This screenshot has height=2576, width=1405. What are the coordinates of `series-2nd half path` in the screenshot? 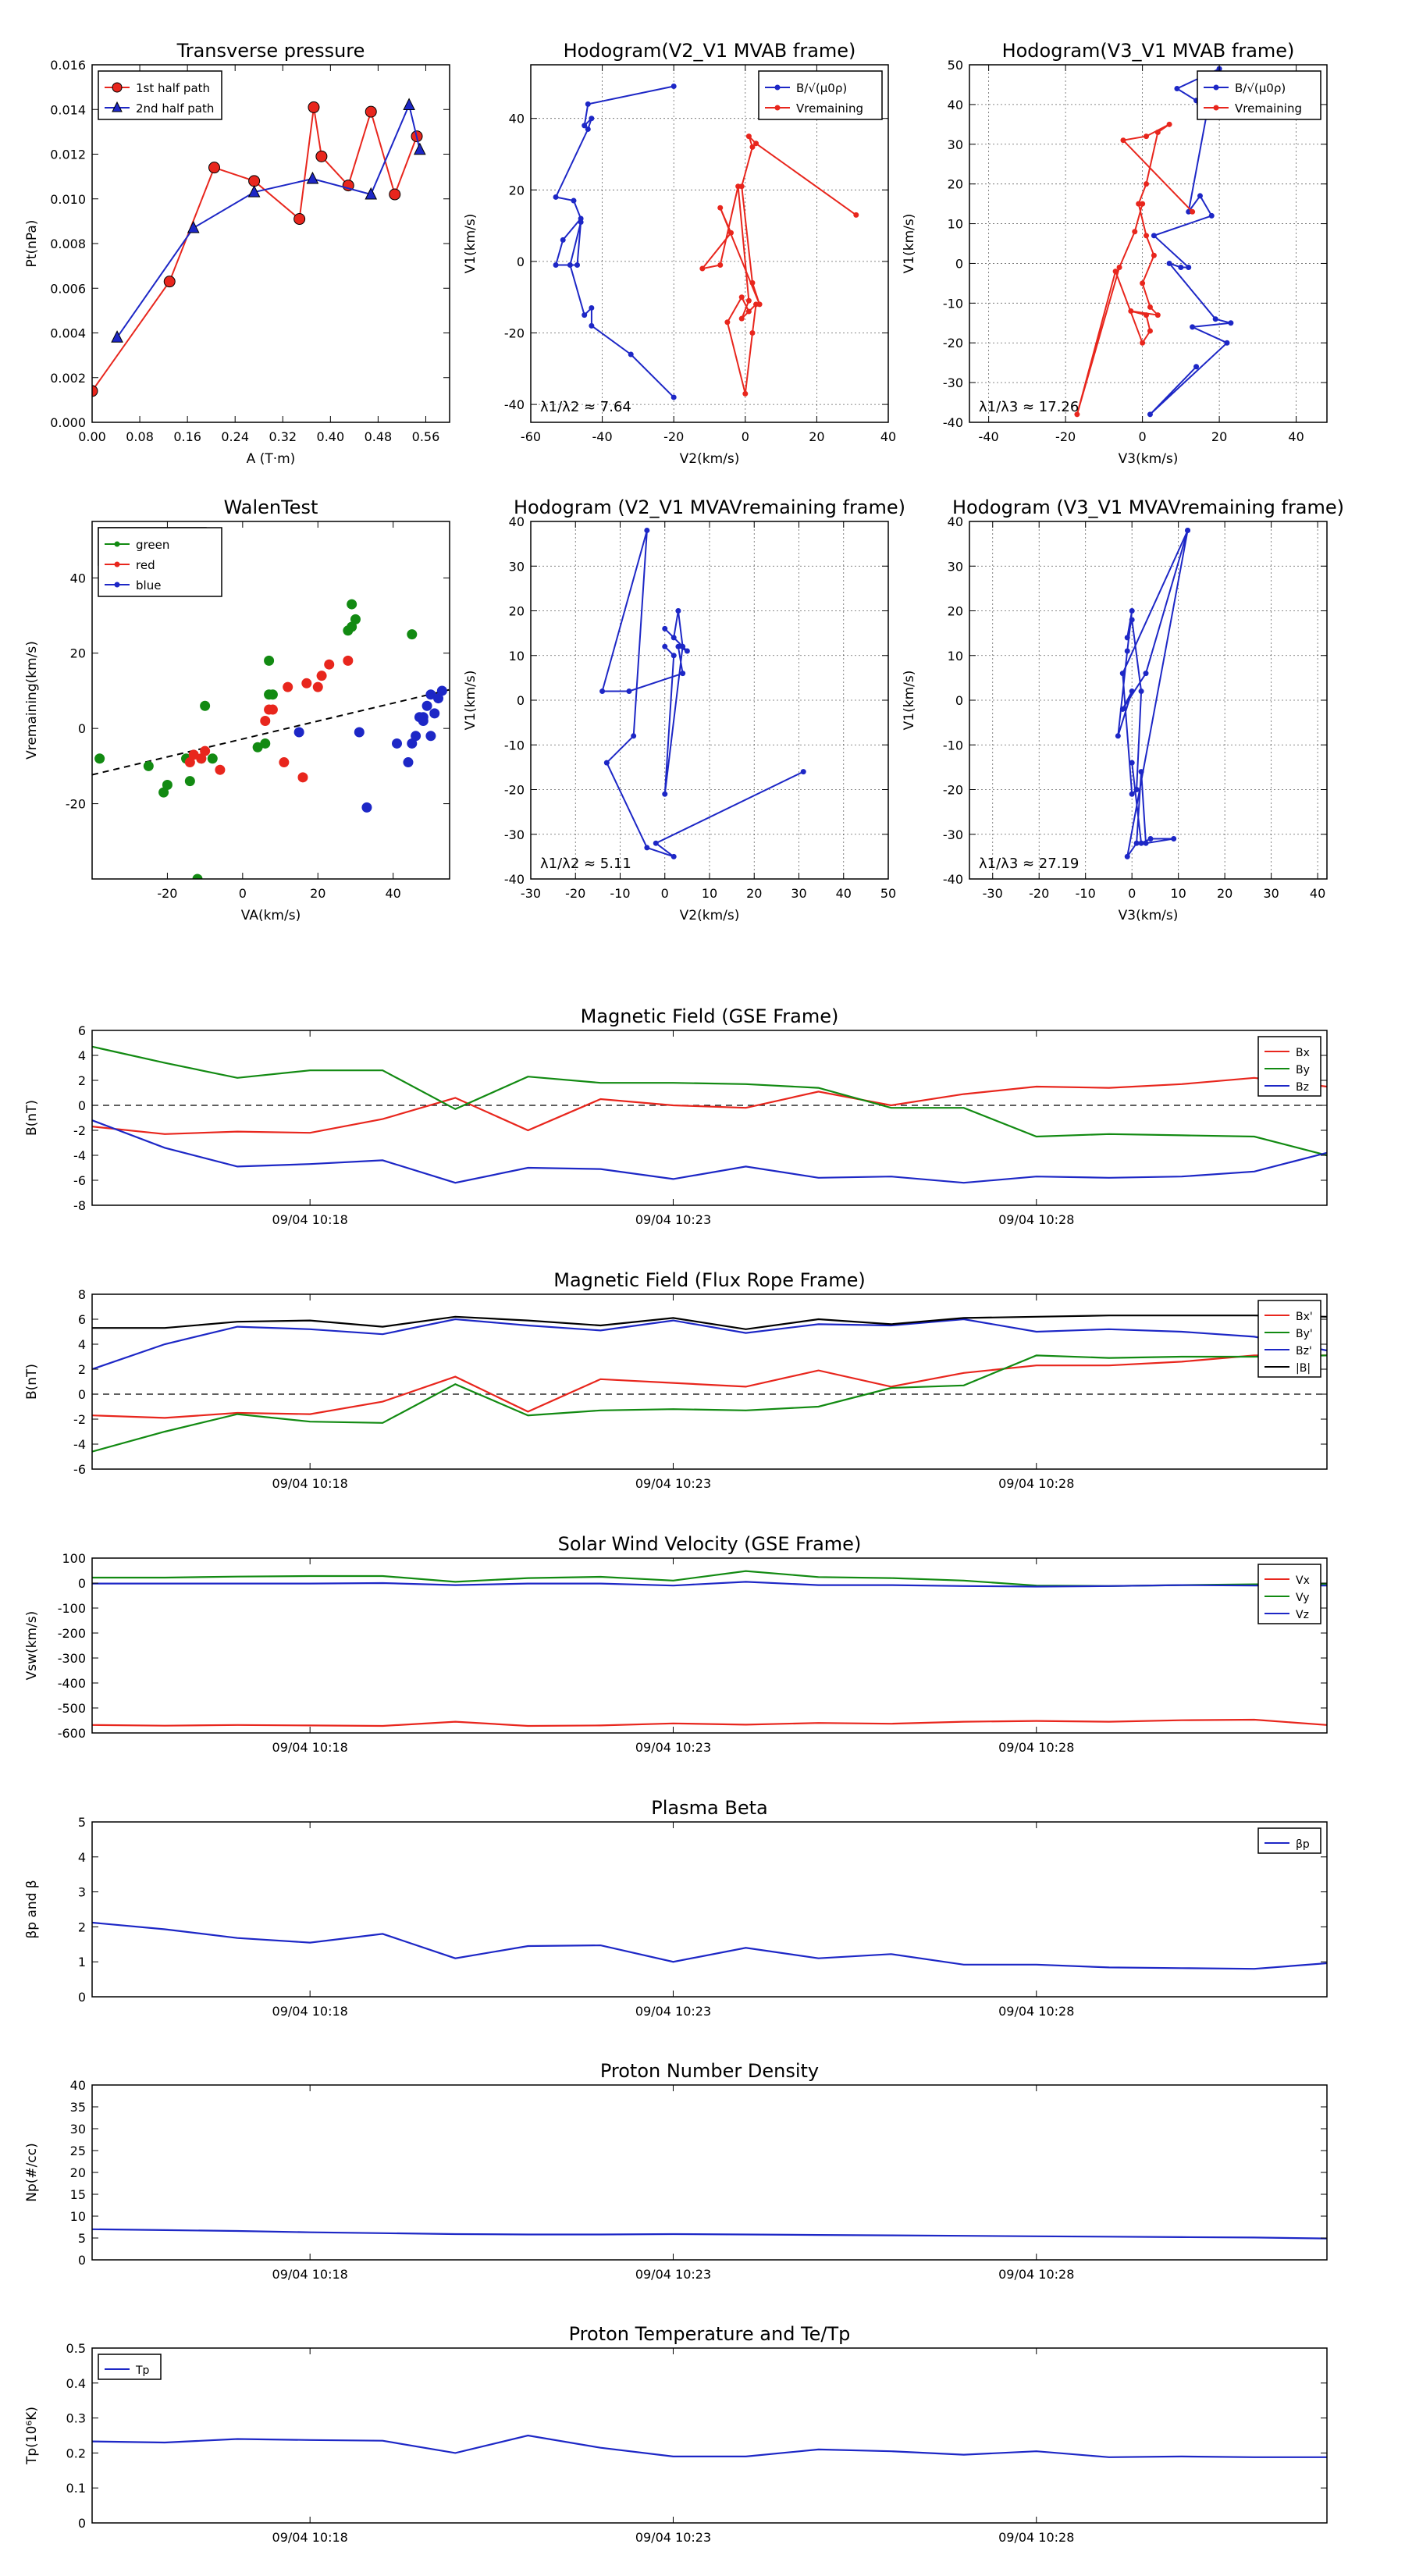 It's located at (269, 220).